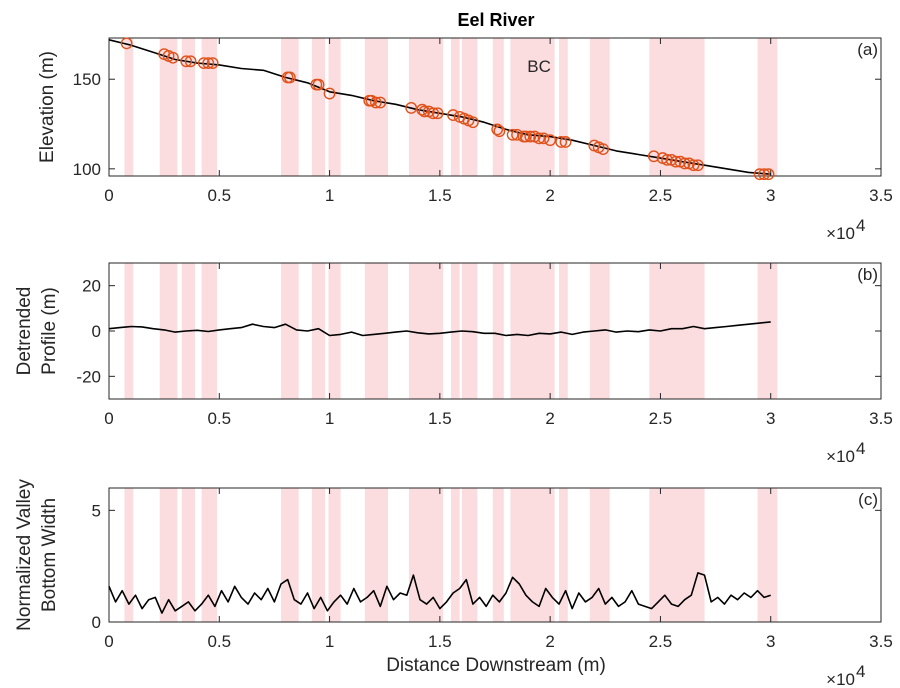  Describe the element at coordinates (96, 510) in the screenshot. I see `y-tick-label: 5` at that location.